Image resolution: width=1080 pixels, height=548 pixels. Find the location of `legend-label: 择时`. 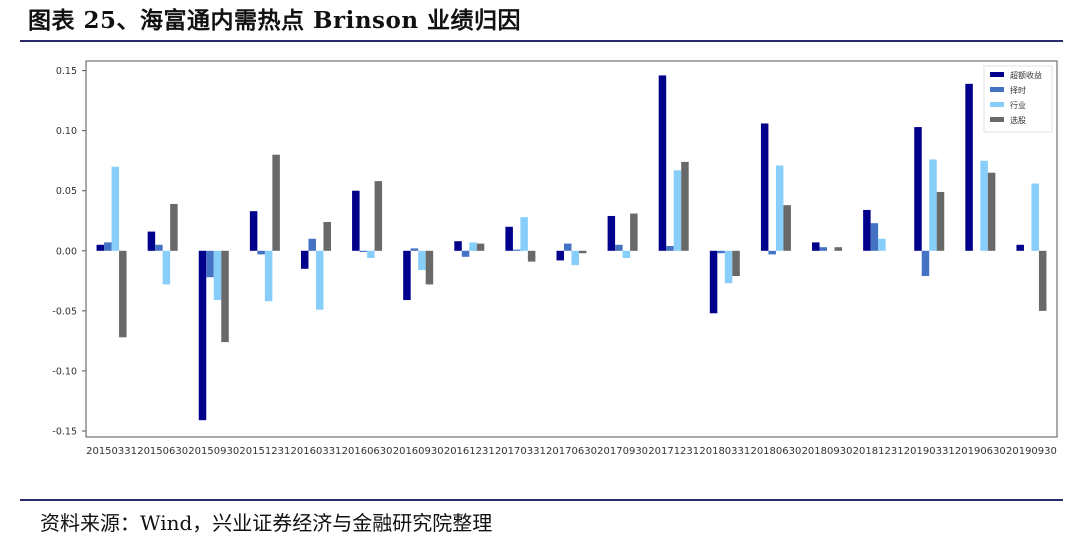

legend-label: 择时 is located at coordinates (1018, 90).